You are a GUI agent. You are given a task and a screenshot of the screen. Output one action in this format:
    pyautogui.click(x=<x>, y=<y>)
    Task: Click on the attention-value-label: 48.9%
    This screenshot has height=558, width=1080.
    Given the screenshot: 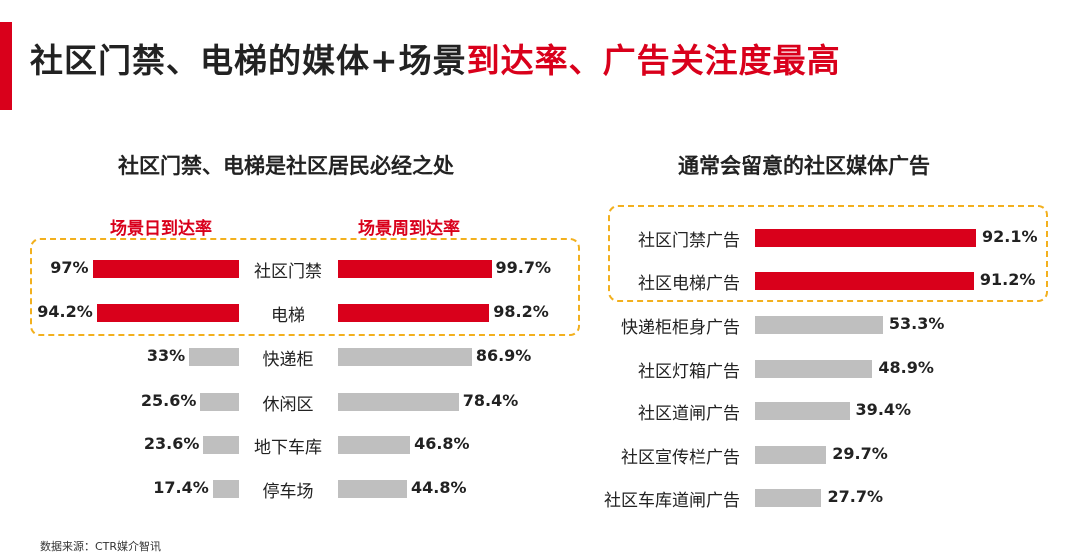 What is the action you would take?
    pyautogui.click(x=906, y=367)
    